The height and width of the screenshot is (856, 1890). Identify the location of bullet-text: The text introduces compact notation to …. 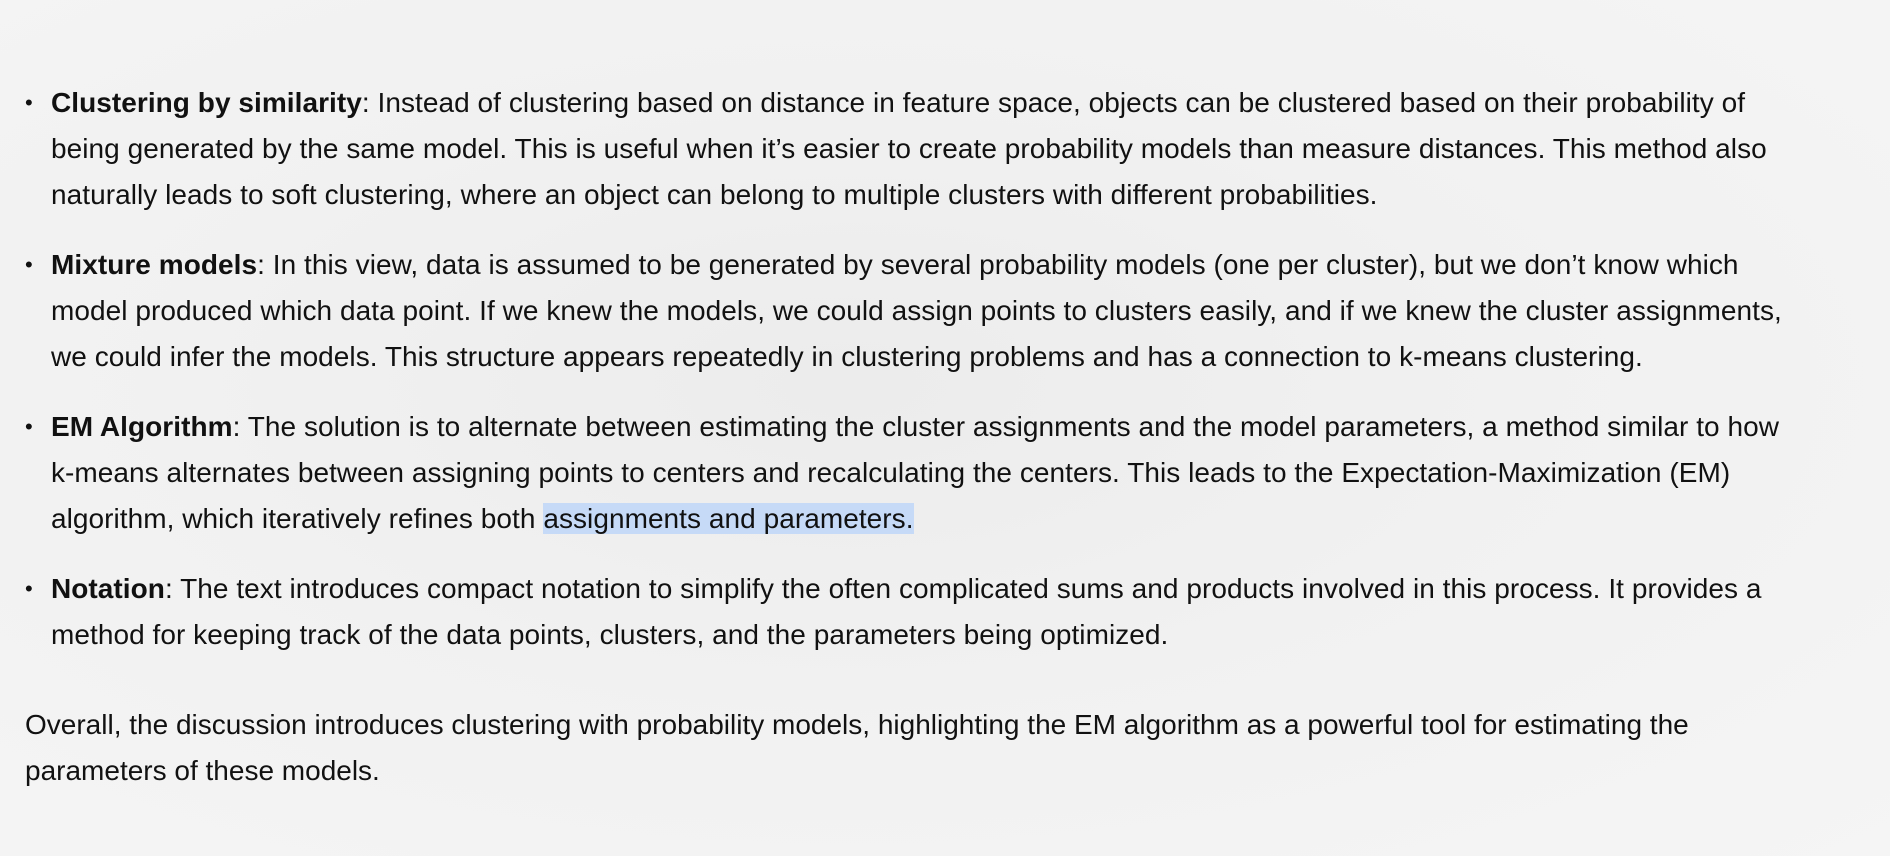
(906, 611).